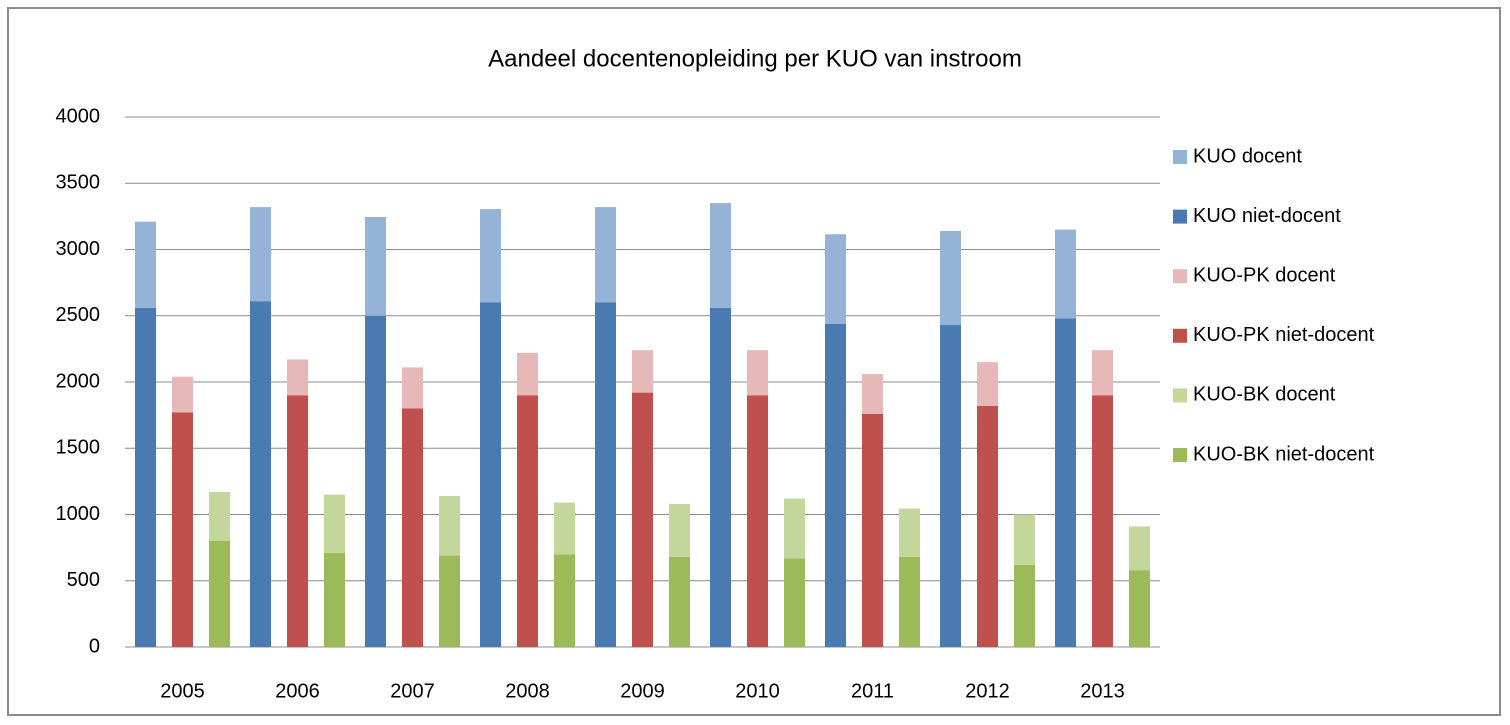 This screenshot has width=1510, height=725. What do you see at coordinates (1102, 691) in the screenshot?
I see `x-tick-label: 2013` at bounding box center [1102, 691].